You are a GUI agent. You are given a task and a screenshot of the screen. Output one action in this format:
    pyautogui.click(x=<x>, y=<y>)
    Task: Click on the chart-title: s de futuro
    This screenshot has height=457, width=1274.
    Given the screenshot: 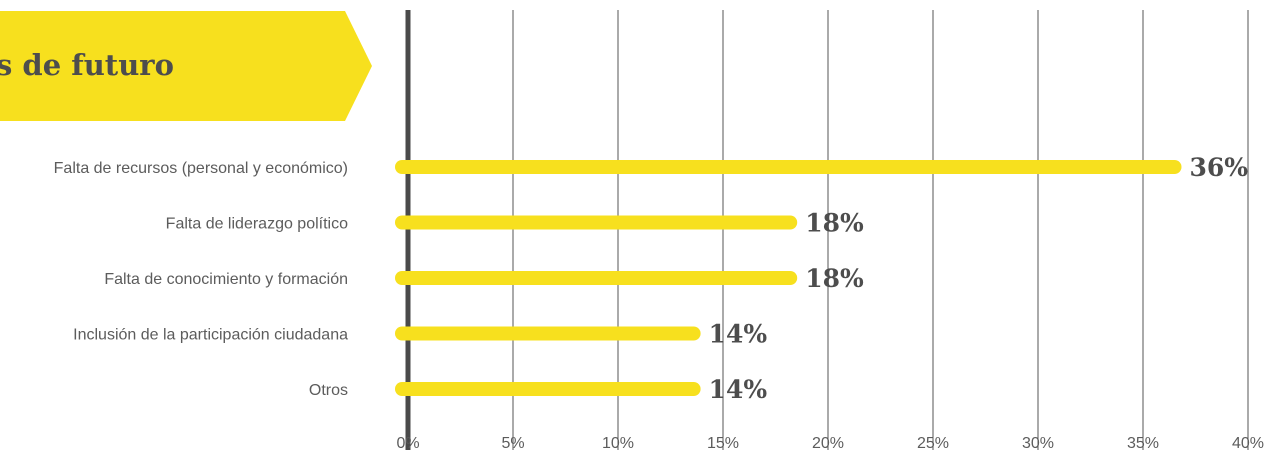 What is the action you would take?
    pyautogui.click(x=87, y=65)
    